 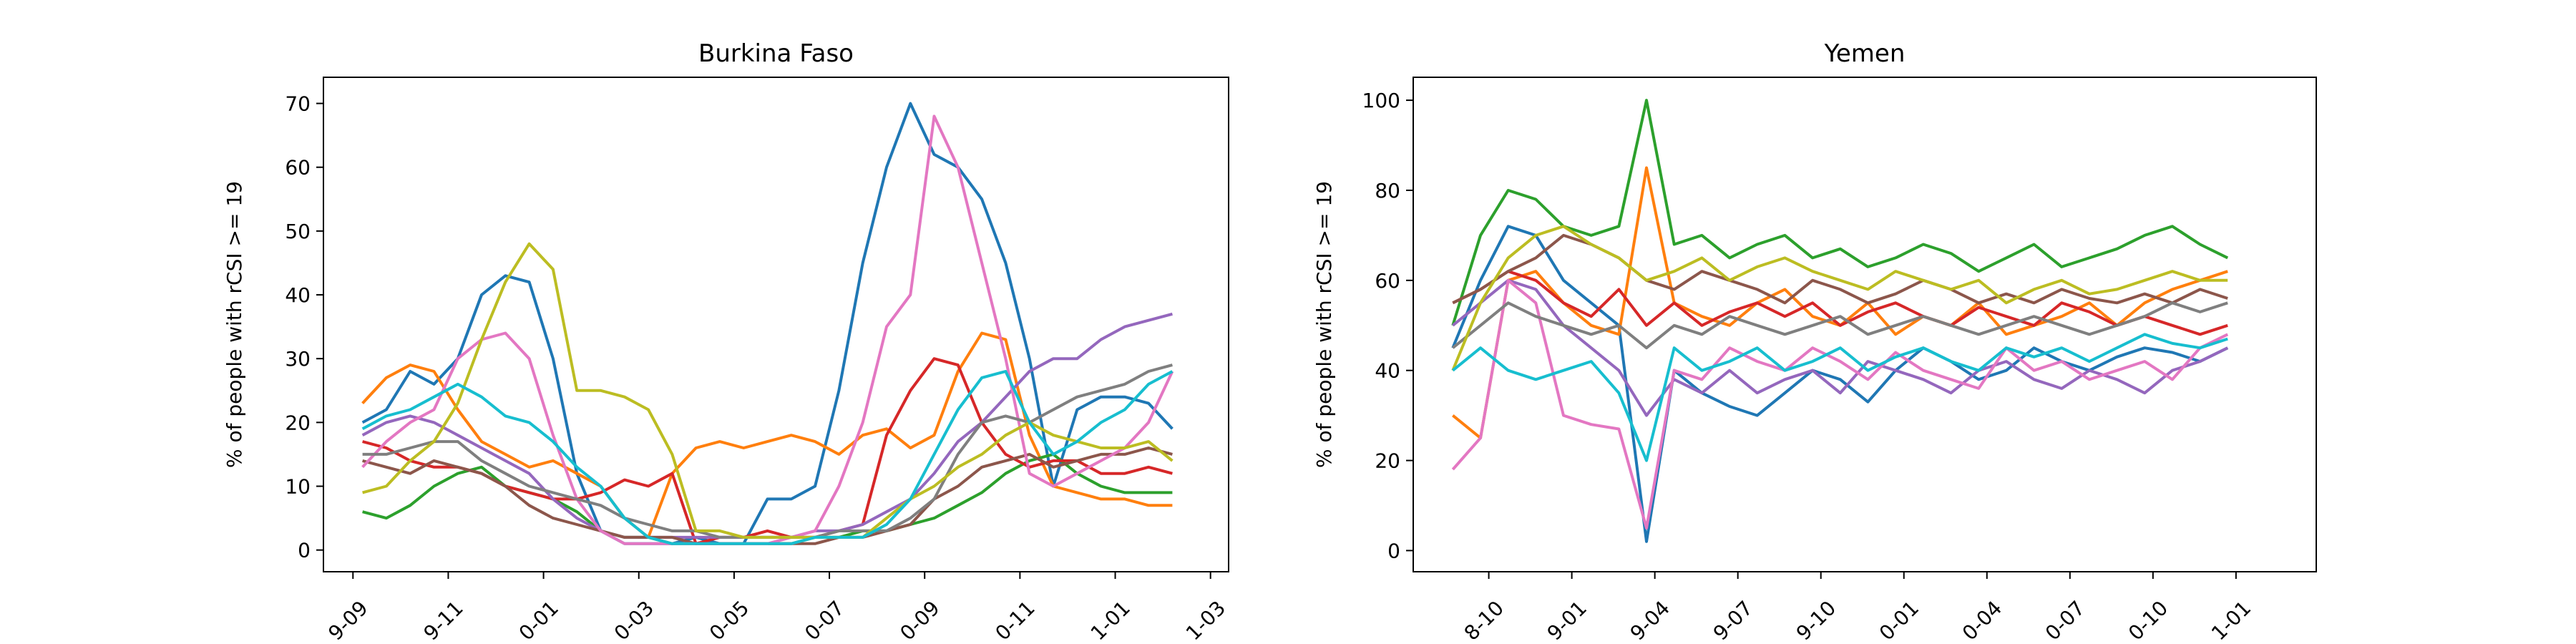 I want to click on x-tick-label: 9-07, so click(x=1733, y=620).